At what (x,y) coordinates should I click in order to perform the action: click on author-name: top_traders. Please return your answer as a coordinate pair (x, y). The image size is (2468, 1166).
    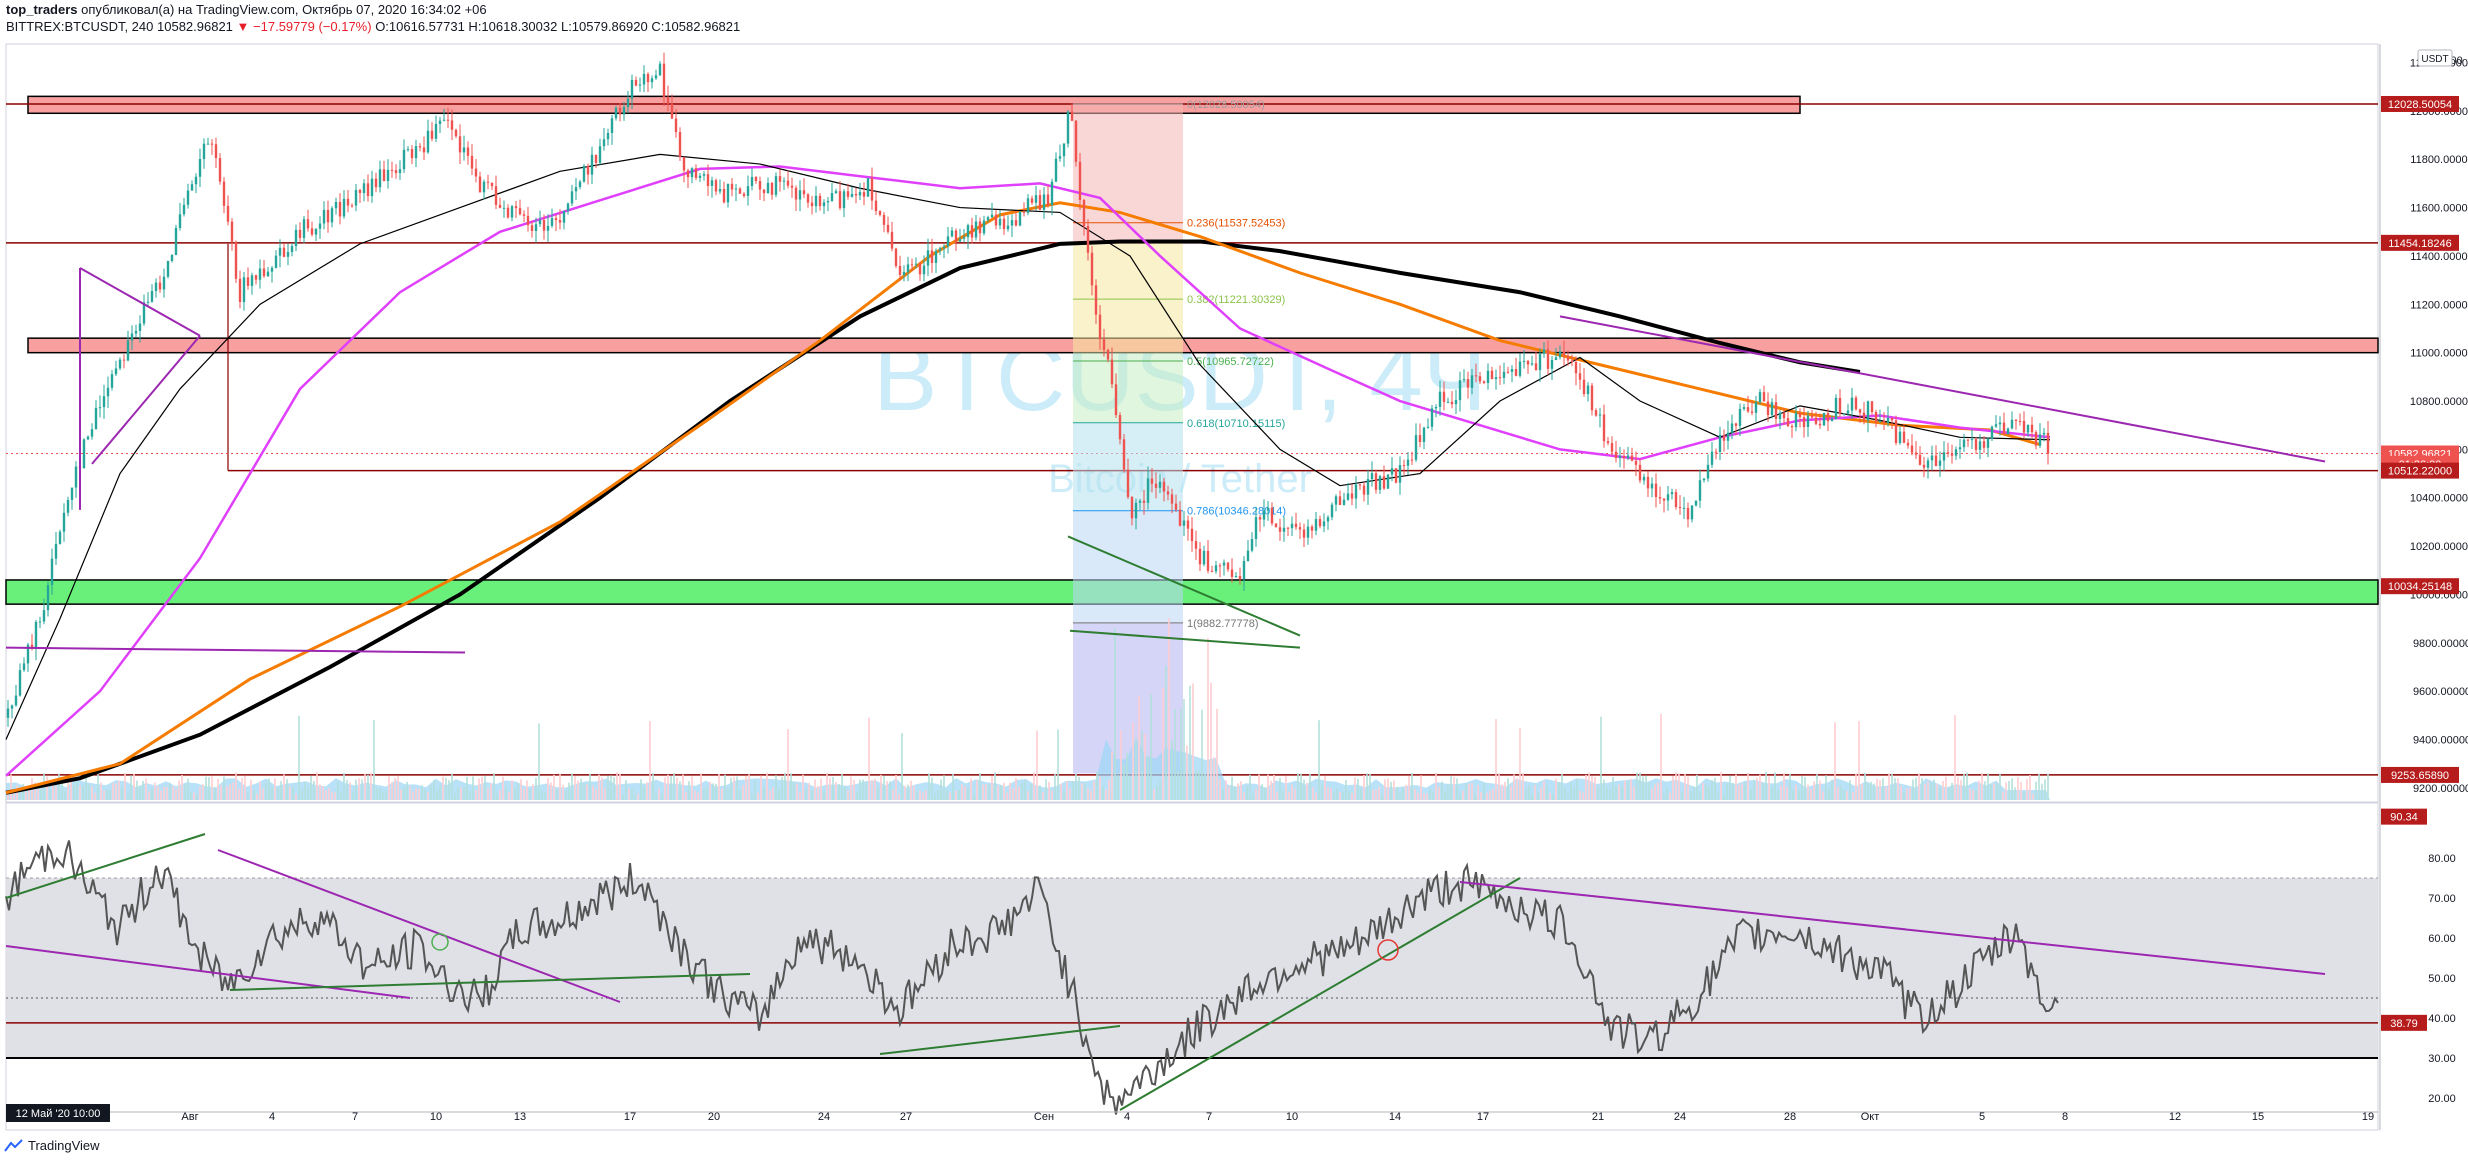
    Looking at the image, I should click on (42, 9).